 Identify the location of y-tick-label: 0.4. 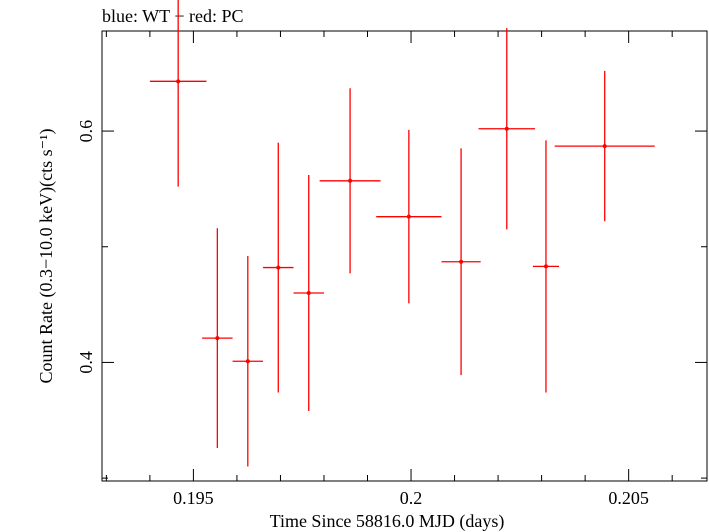
(86, 362).